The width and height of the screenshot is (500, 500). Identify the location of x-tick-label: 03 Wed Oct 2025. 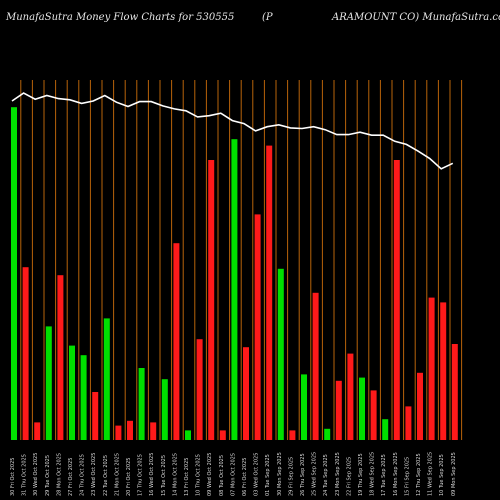
(257, 474).